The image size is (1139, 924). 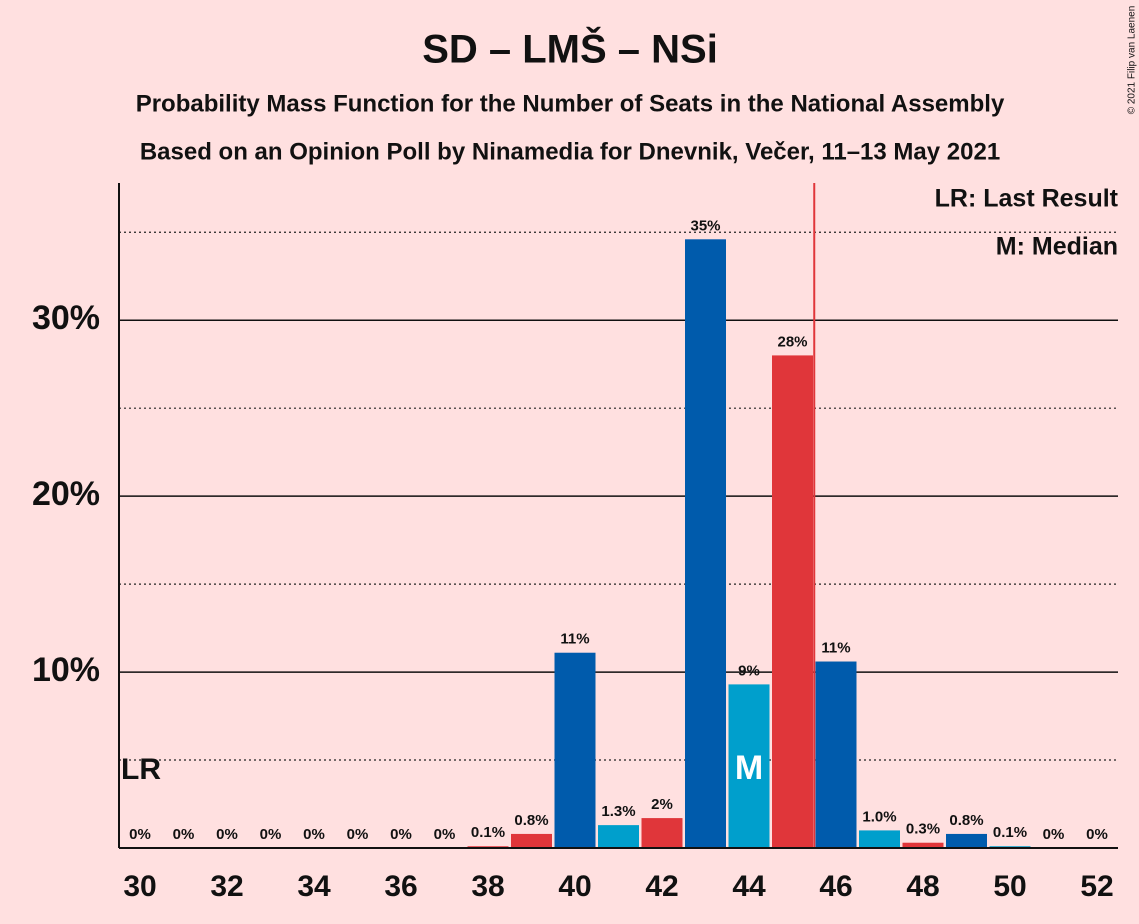 I want to click on y-tick-label: 20%, so click(x=66, y=494).